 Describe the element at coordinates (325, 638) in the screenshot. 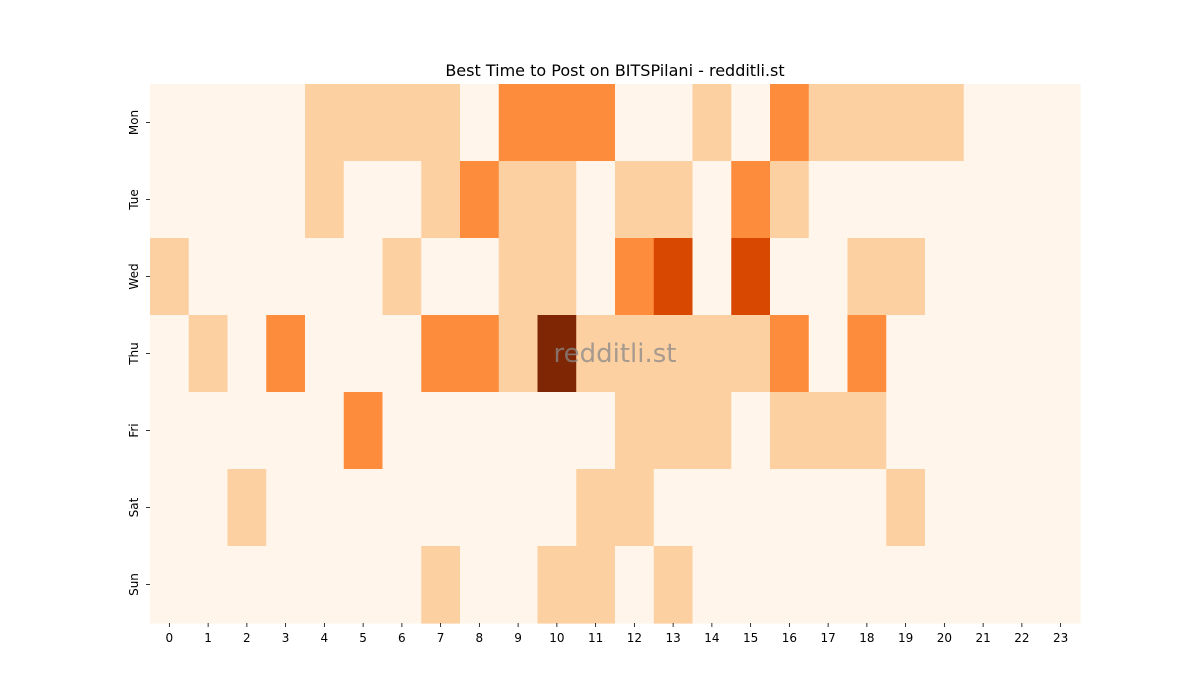

I see `x-tick-label: 4` at that location.